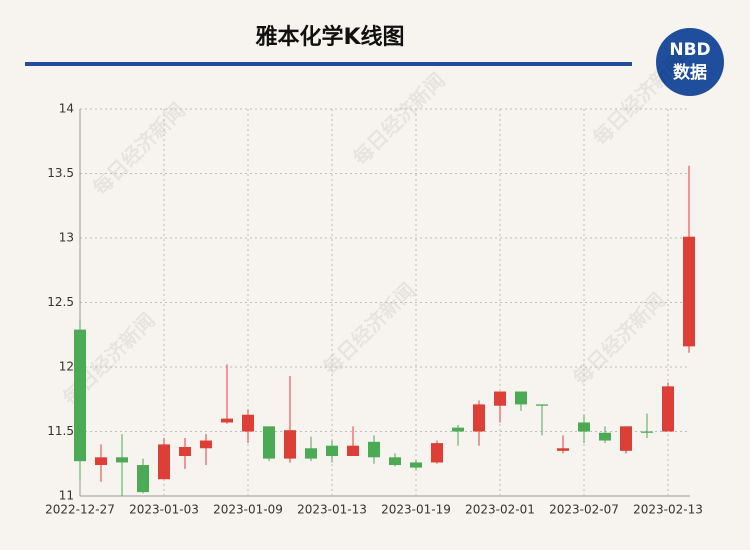  Describe the element at coordinates (66, 109) in the screenshot. I see `y-tick-label: 14` at that location.